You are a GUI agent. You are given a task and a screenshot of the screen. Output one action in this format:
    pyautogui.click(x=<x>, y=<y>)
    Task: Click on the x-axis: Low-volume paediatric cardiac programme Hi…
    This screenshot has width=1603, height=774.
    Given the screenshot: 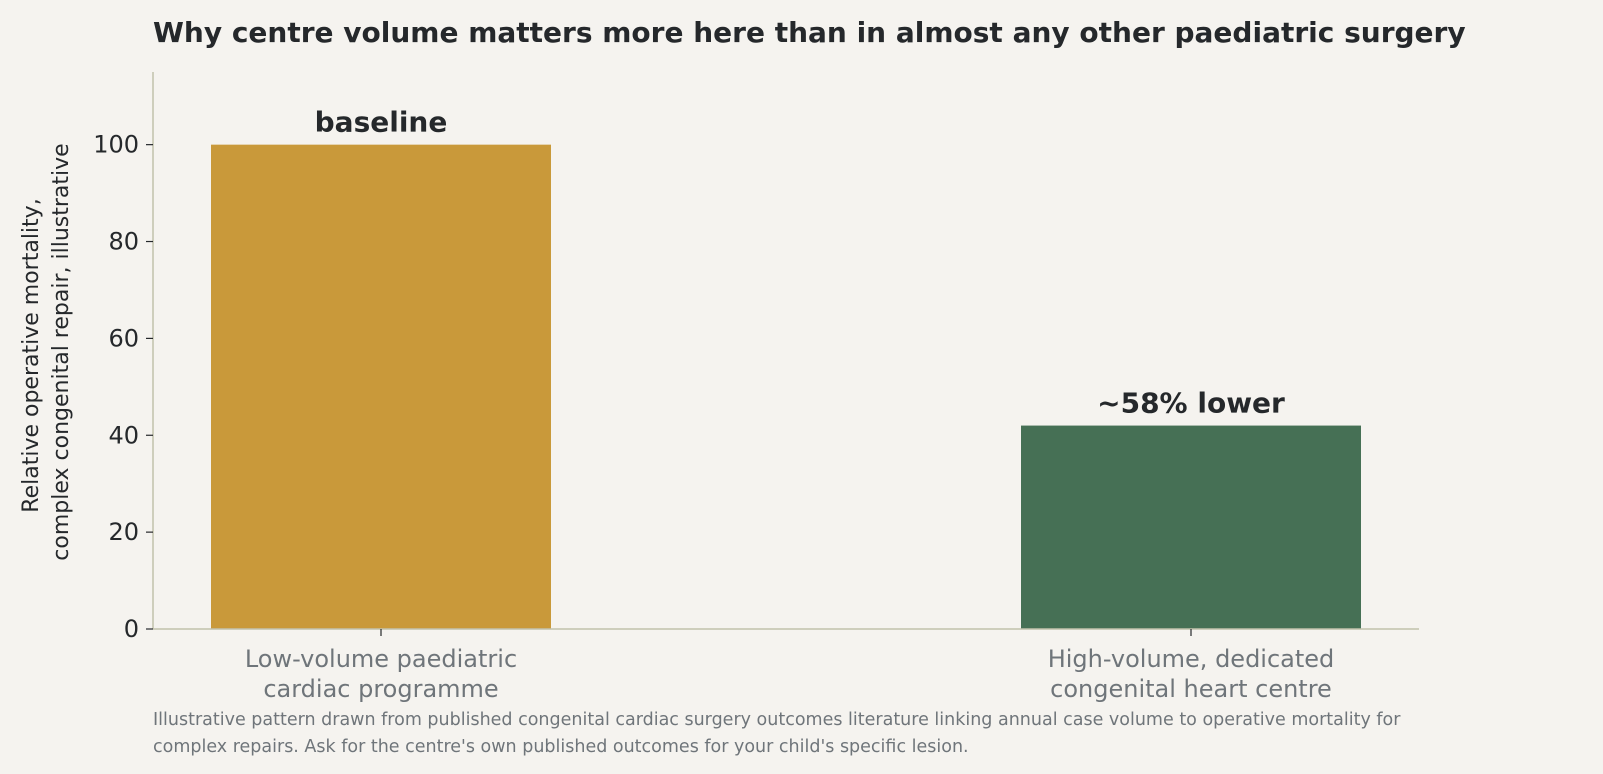 What is the action you would take?
    pyautogui.click(x=786, y=665)
    